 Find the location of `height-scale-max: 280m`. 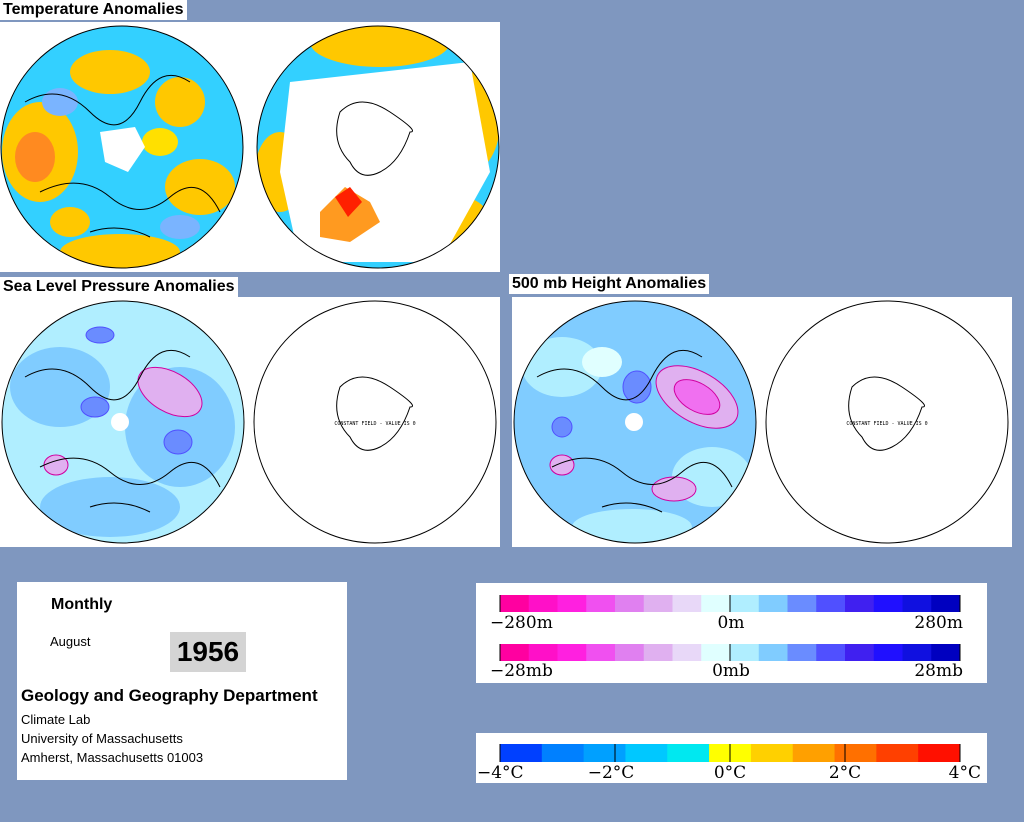

height-scale-max: 280m is located at coordinates (938, 623).